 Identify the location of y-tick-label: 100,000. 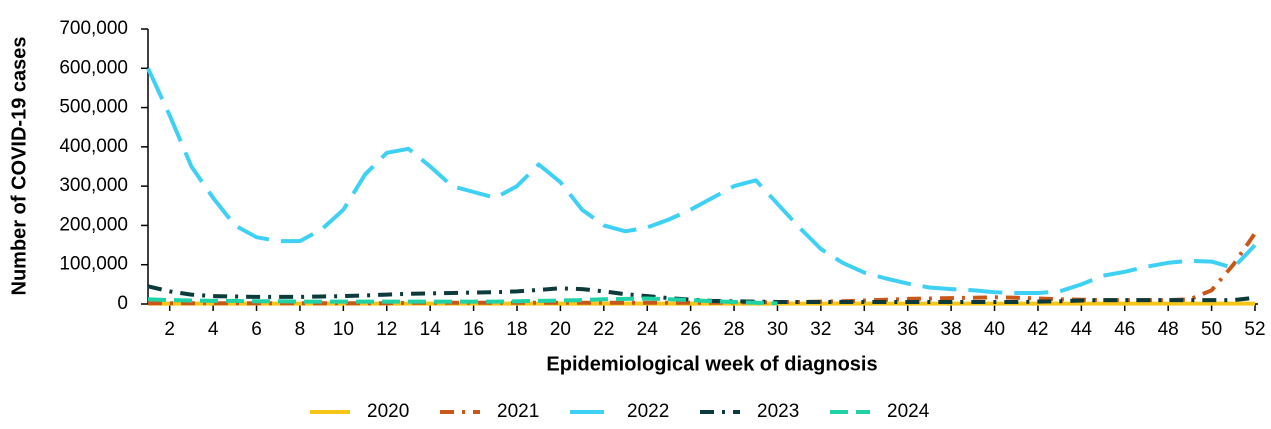
(93, 264).